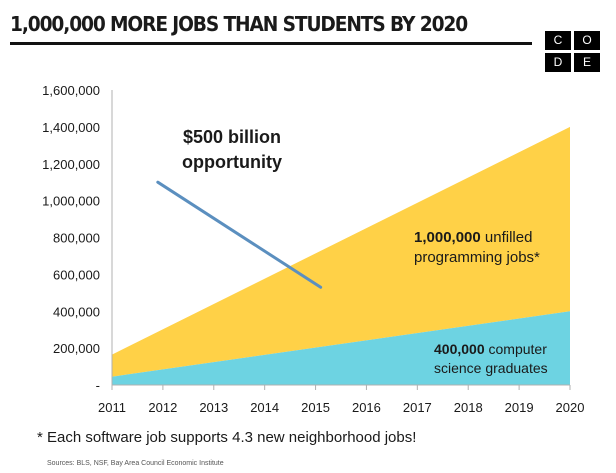  I want to click on annotation-jobs-line2: programming jobs*, so click(477, 257).